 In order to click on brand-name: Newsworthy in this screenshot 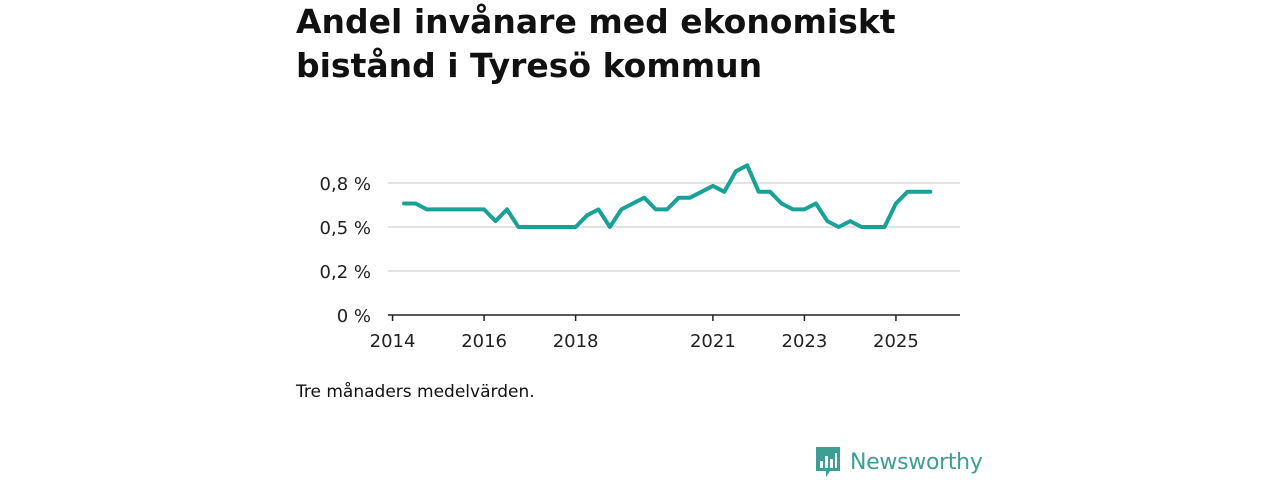, I will do `click(916, 462)`.